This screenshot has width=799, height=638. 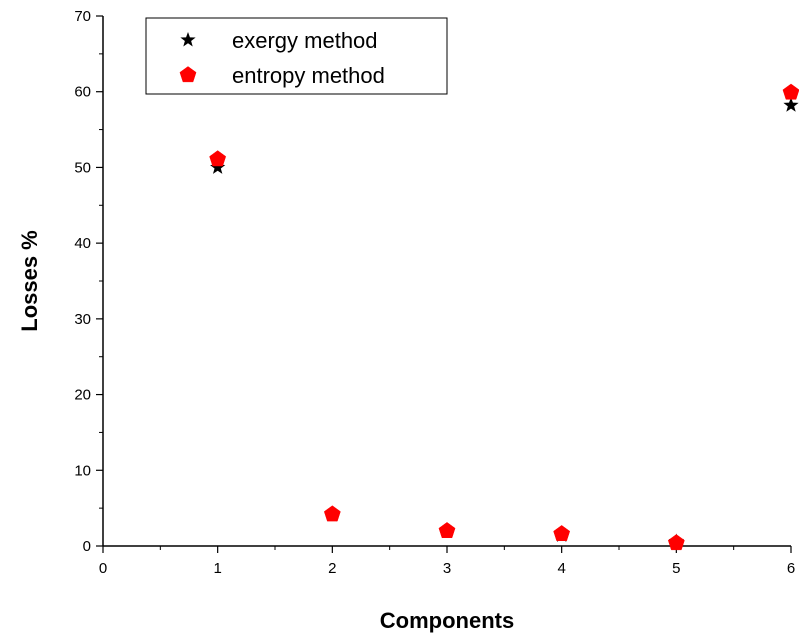 I want to click on legend-box, so click(x=296, y=56).